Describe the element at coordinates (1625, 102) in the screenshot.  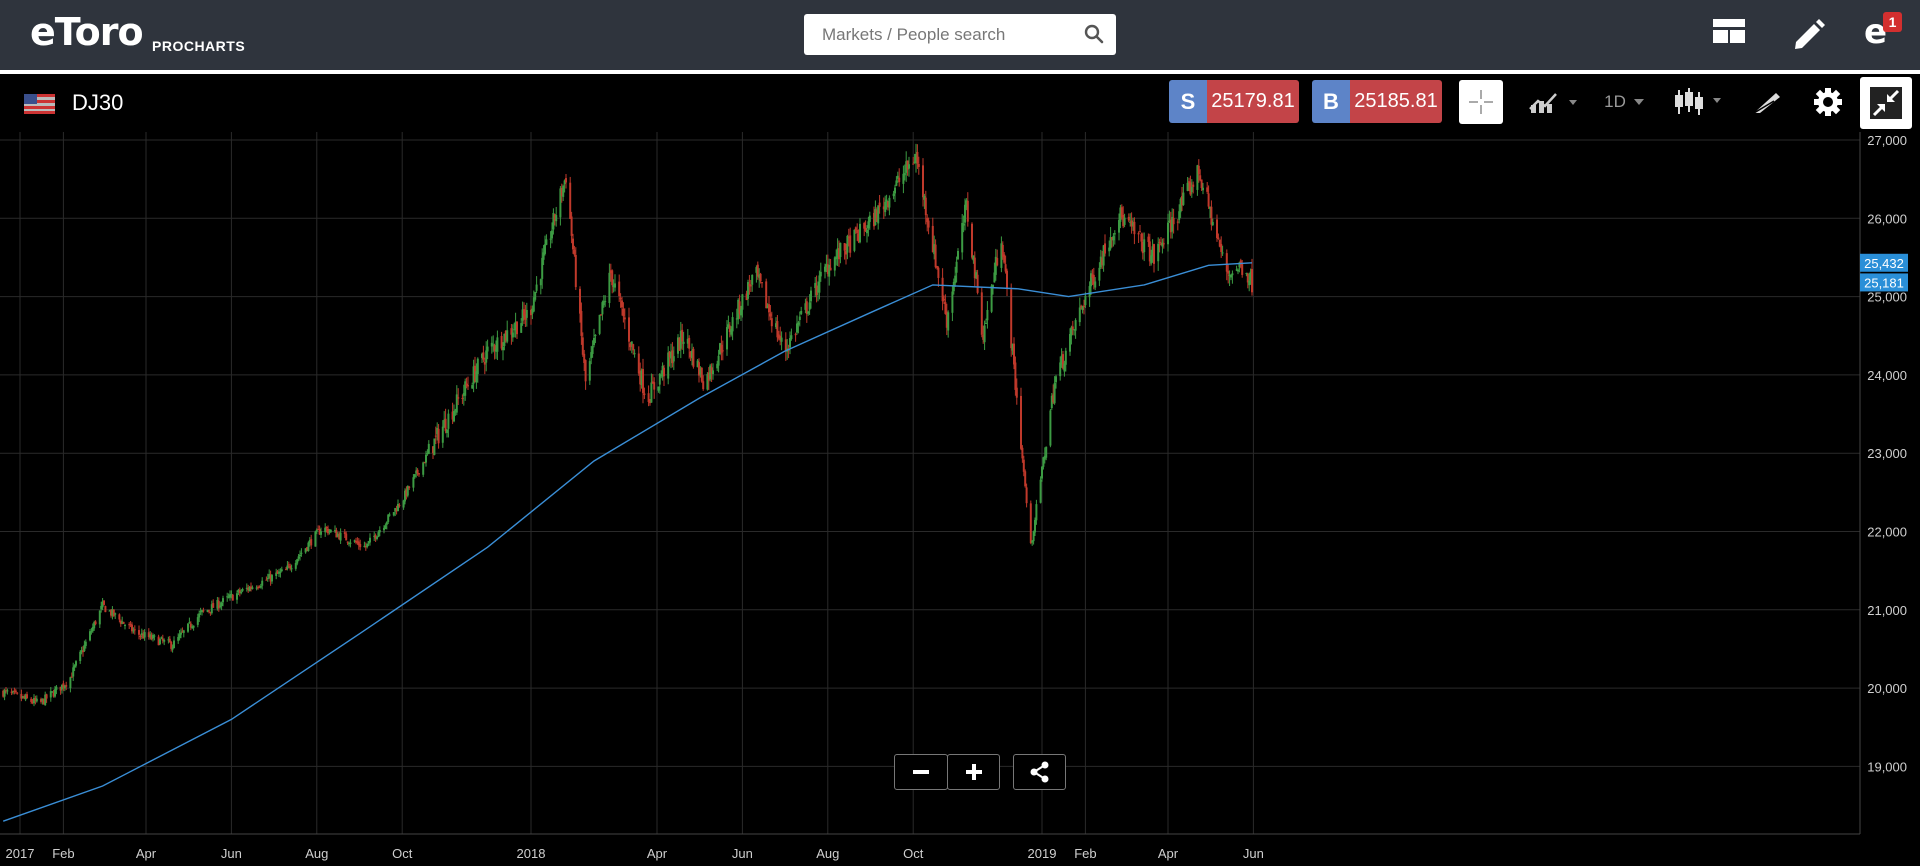
I see `timeframe-select: 1D` at that location.